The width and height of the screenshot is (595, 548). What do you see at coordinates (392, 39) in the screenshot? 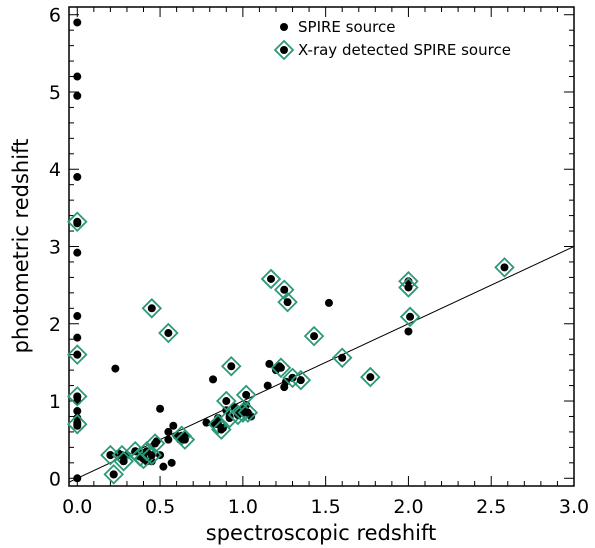
I see `legend: SPIRE source X-ray detected SPIRE source` at bounding box center [392, 39].